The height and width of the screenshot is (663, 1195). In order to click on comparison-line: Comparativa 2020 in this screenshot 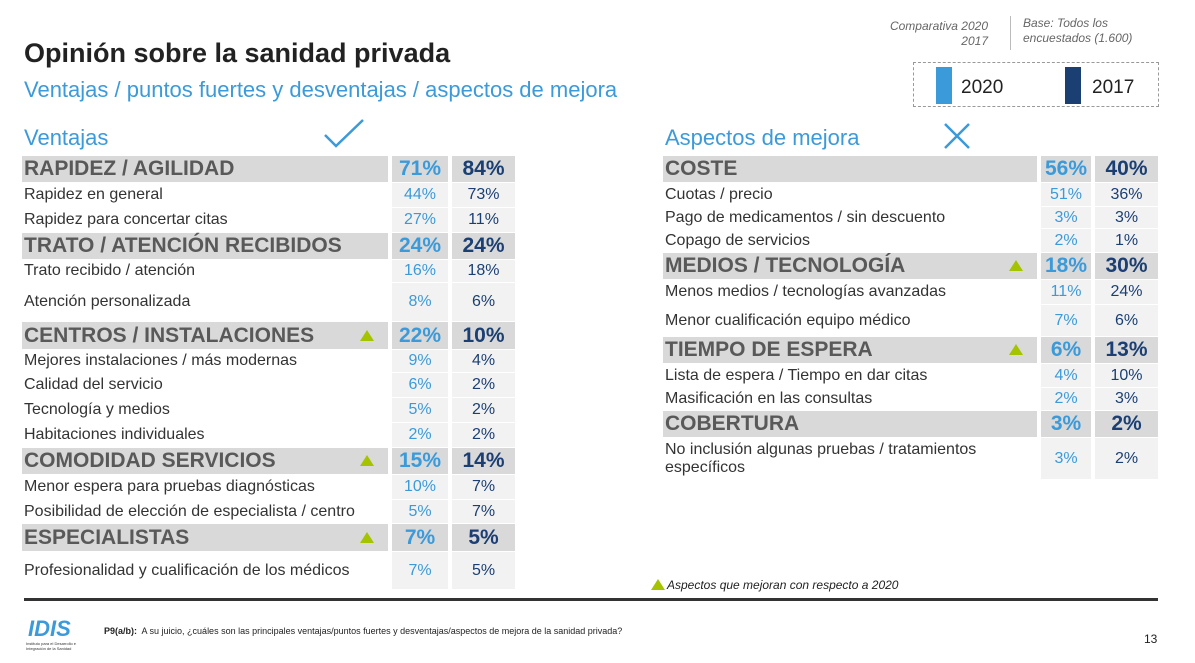, I will do `click(938, 26)`.